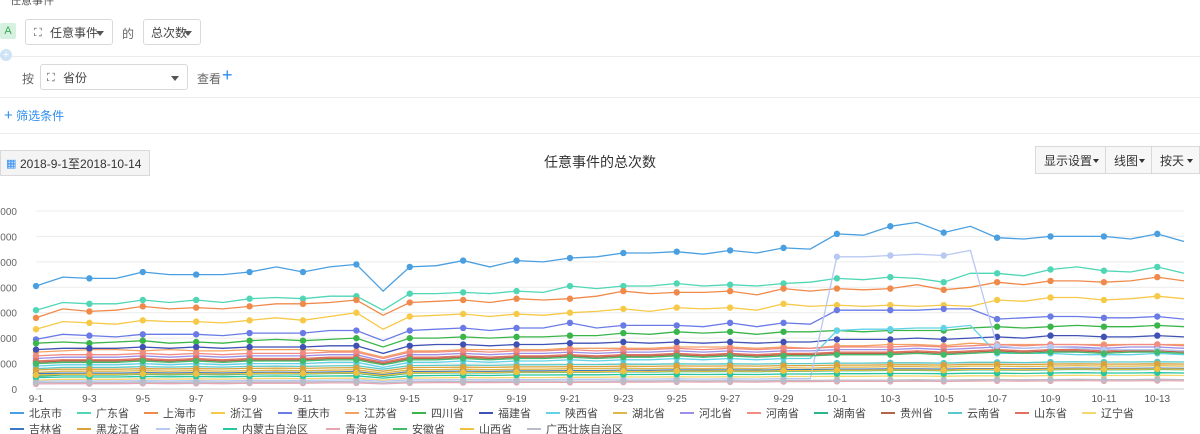 The height and width of the screenshot is (434, 1200). I want to click on measure-select-label: 总次数, so click(169, 33).